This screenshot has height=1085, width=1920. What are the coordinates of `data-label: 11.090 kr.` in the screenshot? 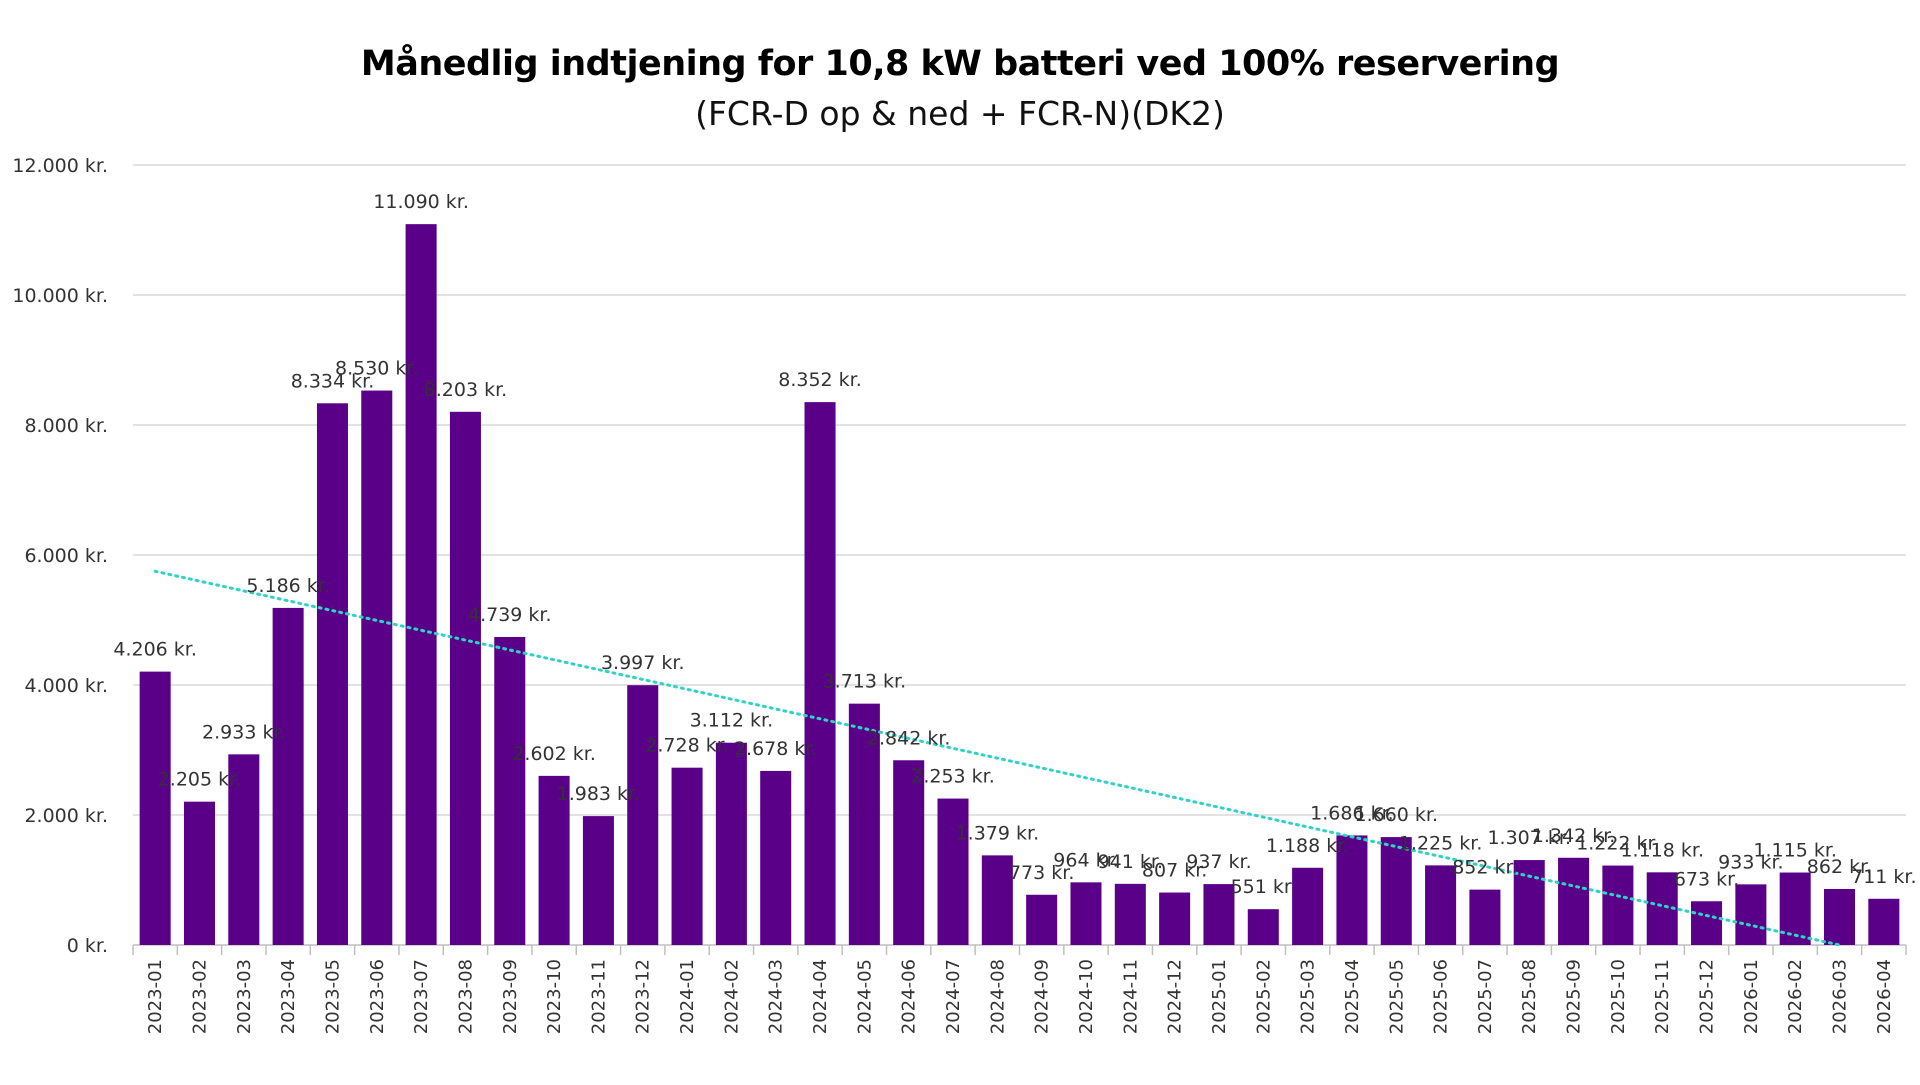 It's located at (421, 202).